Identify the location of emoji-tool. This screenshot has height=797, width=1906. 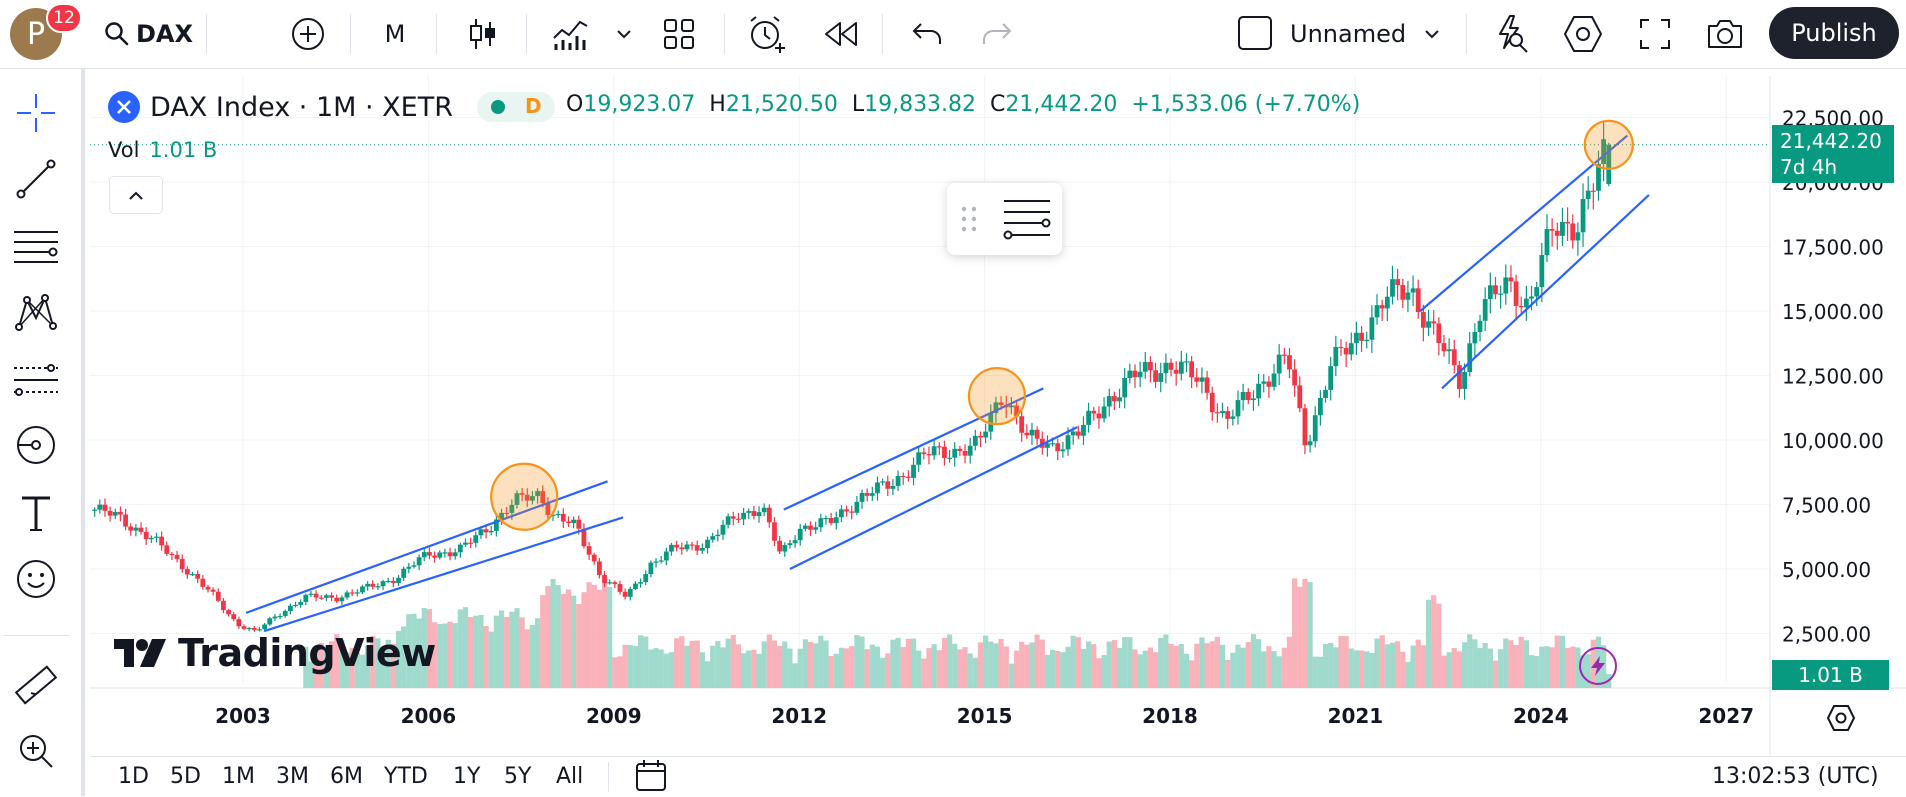
(36, 579).